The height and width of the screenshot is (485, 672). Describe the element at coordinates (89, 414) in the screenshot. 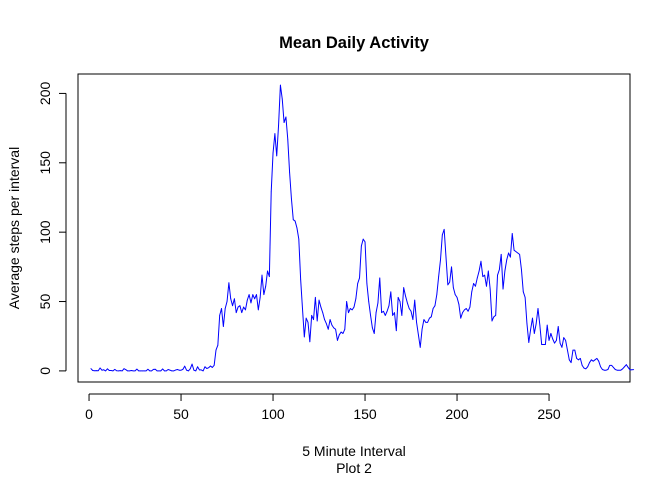

I see `x-tick-label: 0` at that location.